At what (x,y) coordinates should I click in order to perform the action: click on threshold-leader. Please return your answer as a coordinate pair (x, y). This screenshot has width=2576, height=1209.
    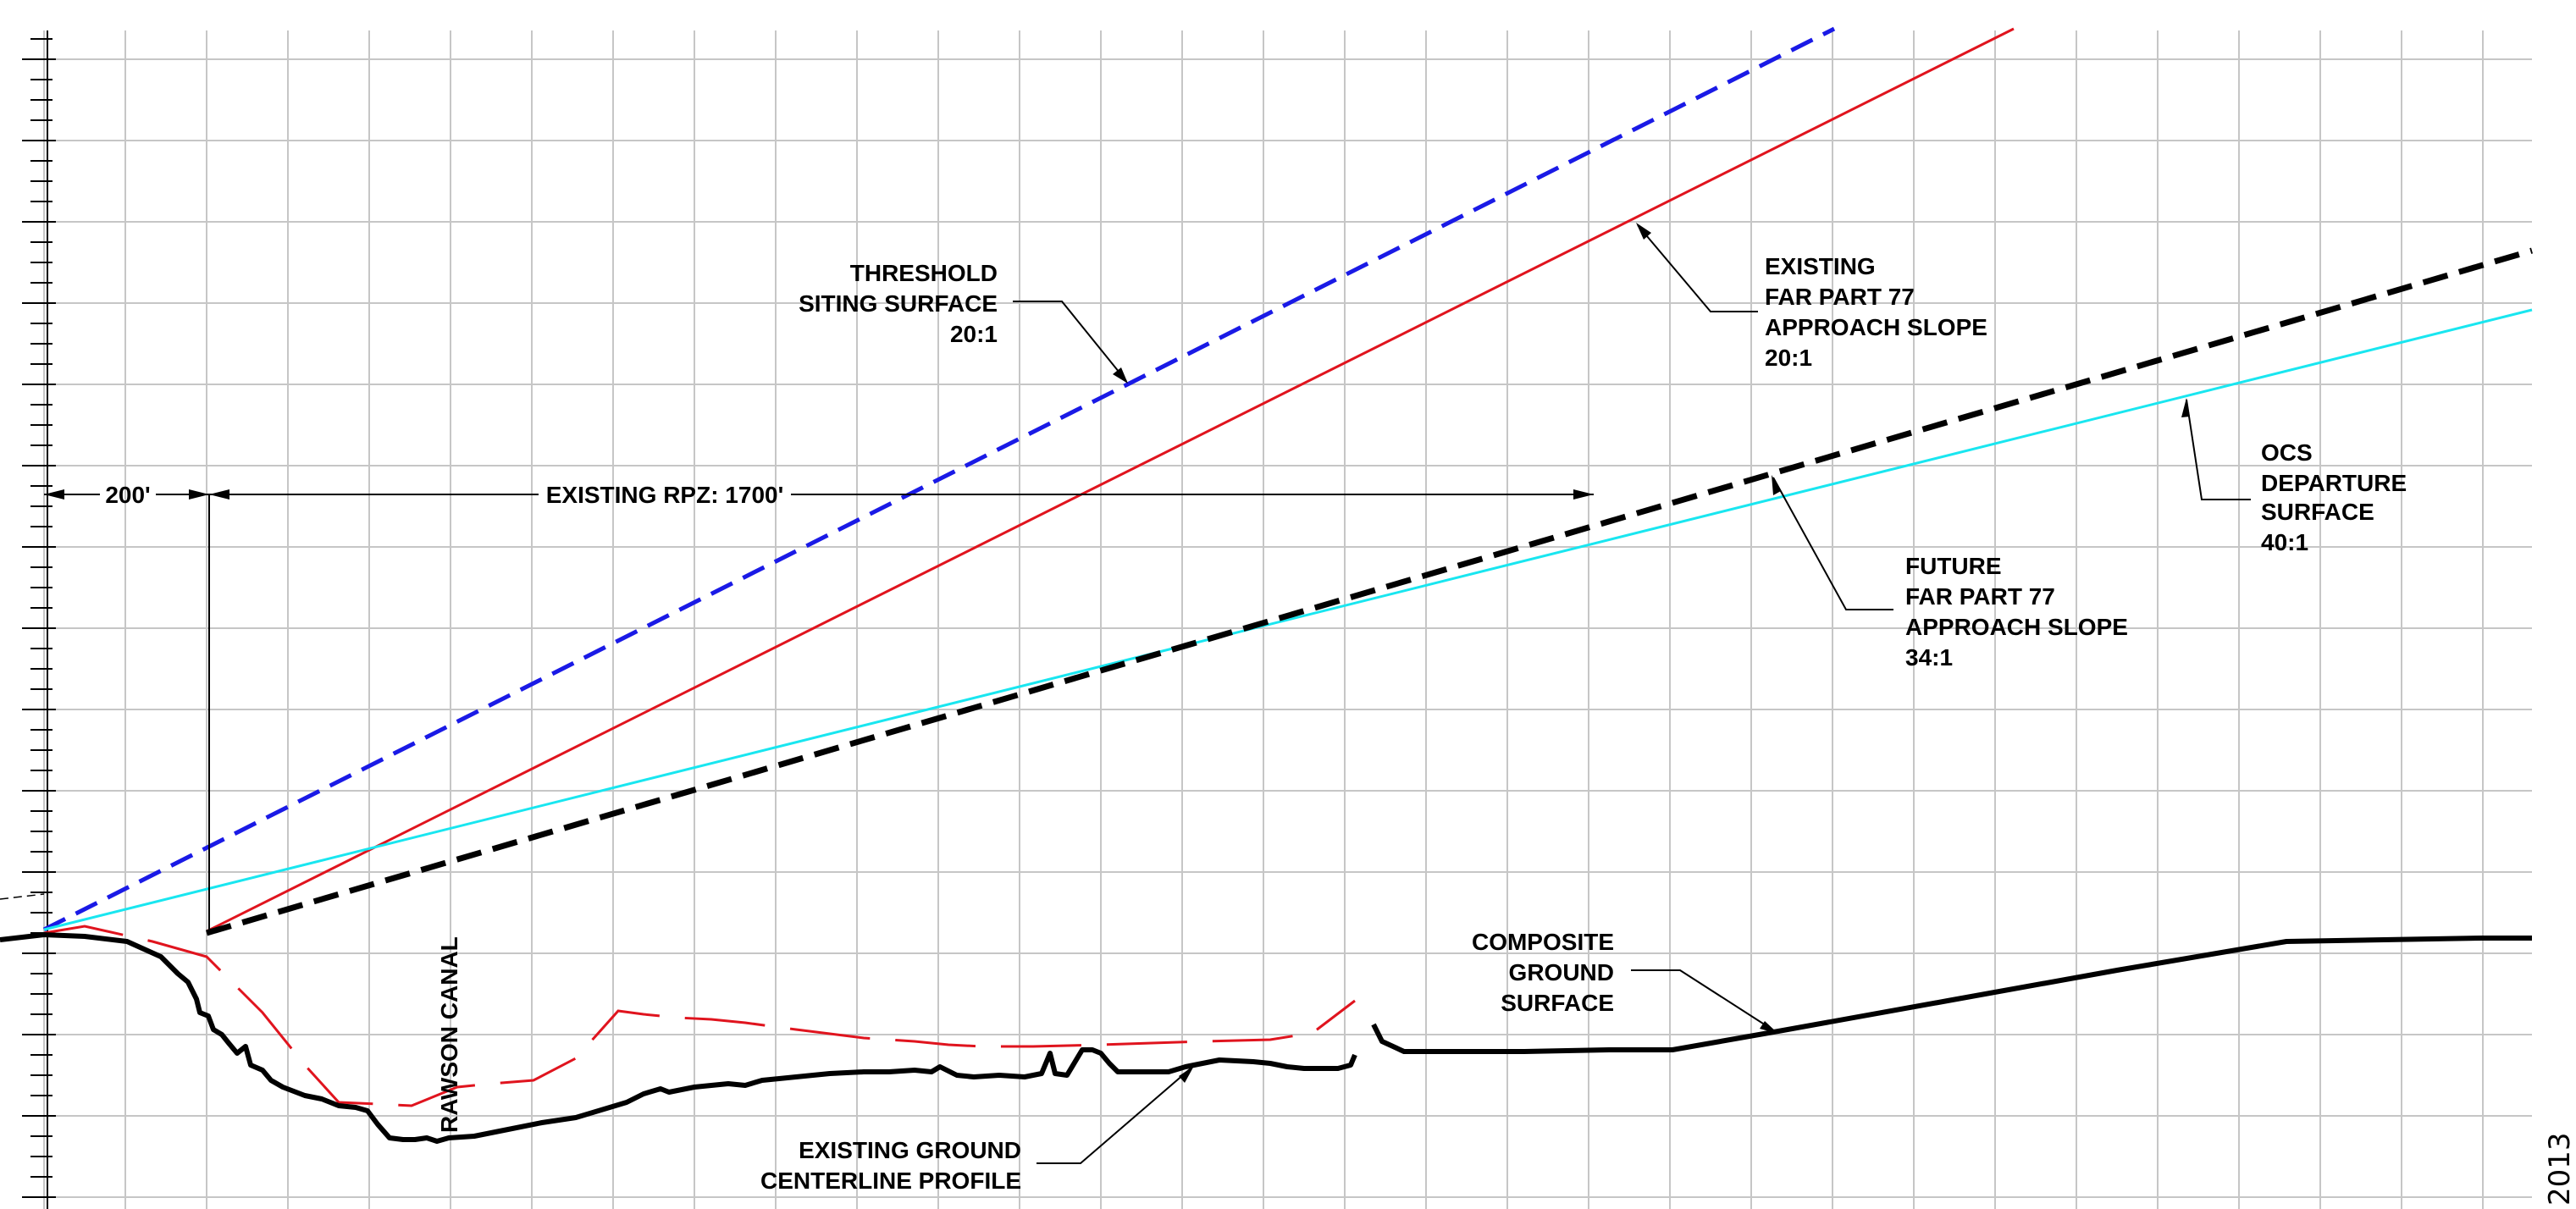
    Looking at the image, I should click on (1070, 341).